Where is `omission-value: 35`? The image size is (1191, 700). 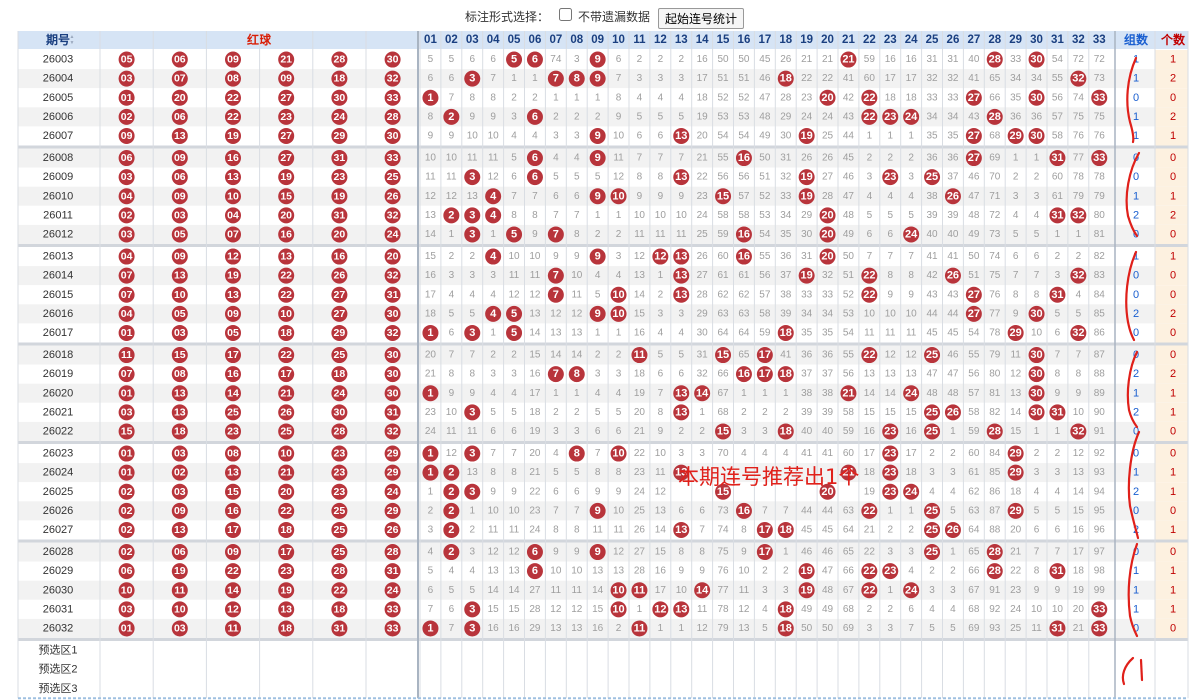
omission-value: 35 is located at coordinates (828, 332).